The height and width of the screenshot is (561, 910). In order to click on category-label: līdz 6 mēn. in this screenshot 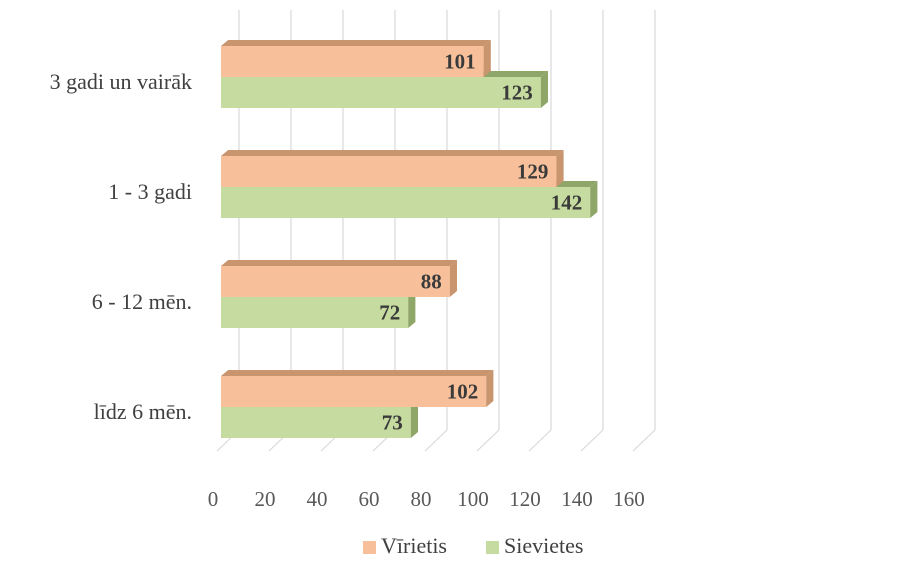, I will do `click(143, 411)`.